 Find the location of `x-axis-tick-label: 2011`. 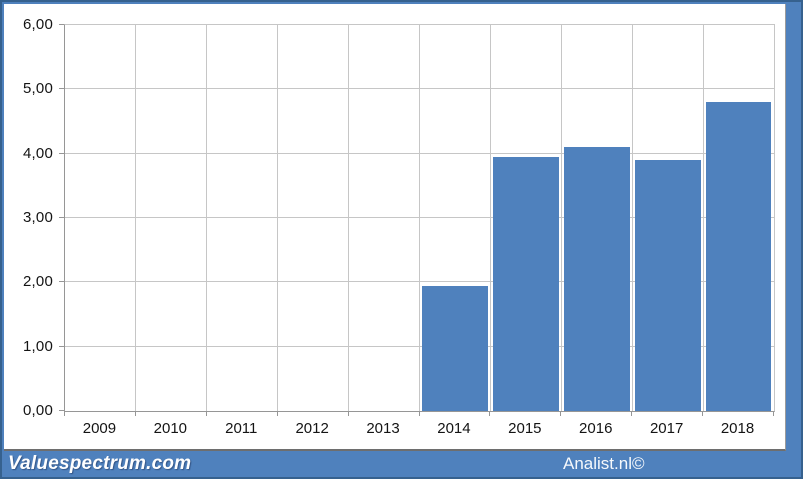

x-axis-tick-label: 2011 is located at coordinates (241, 428).